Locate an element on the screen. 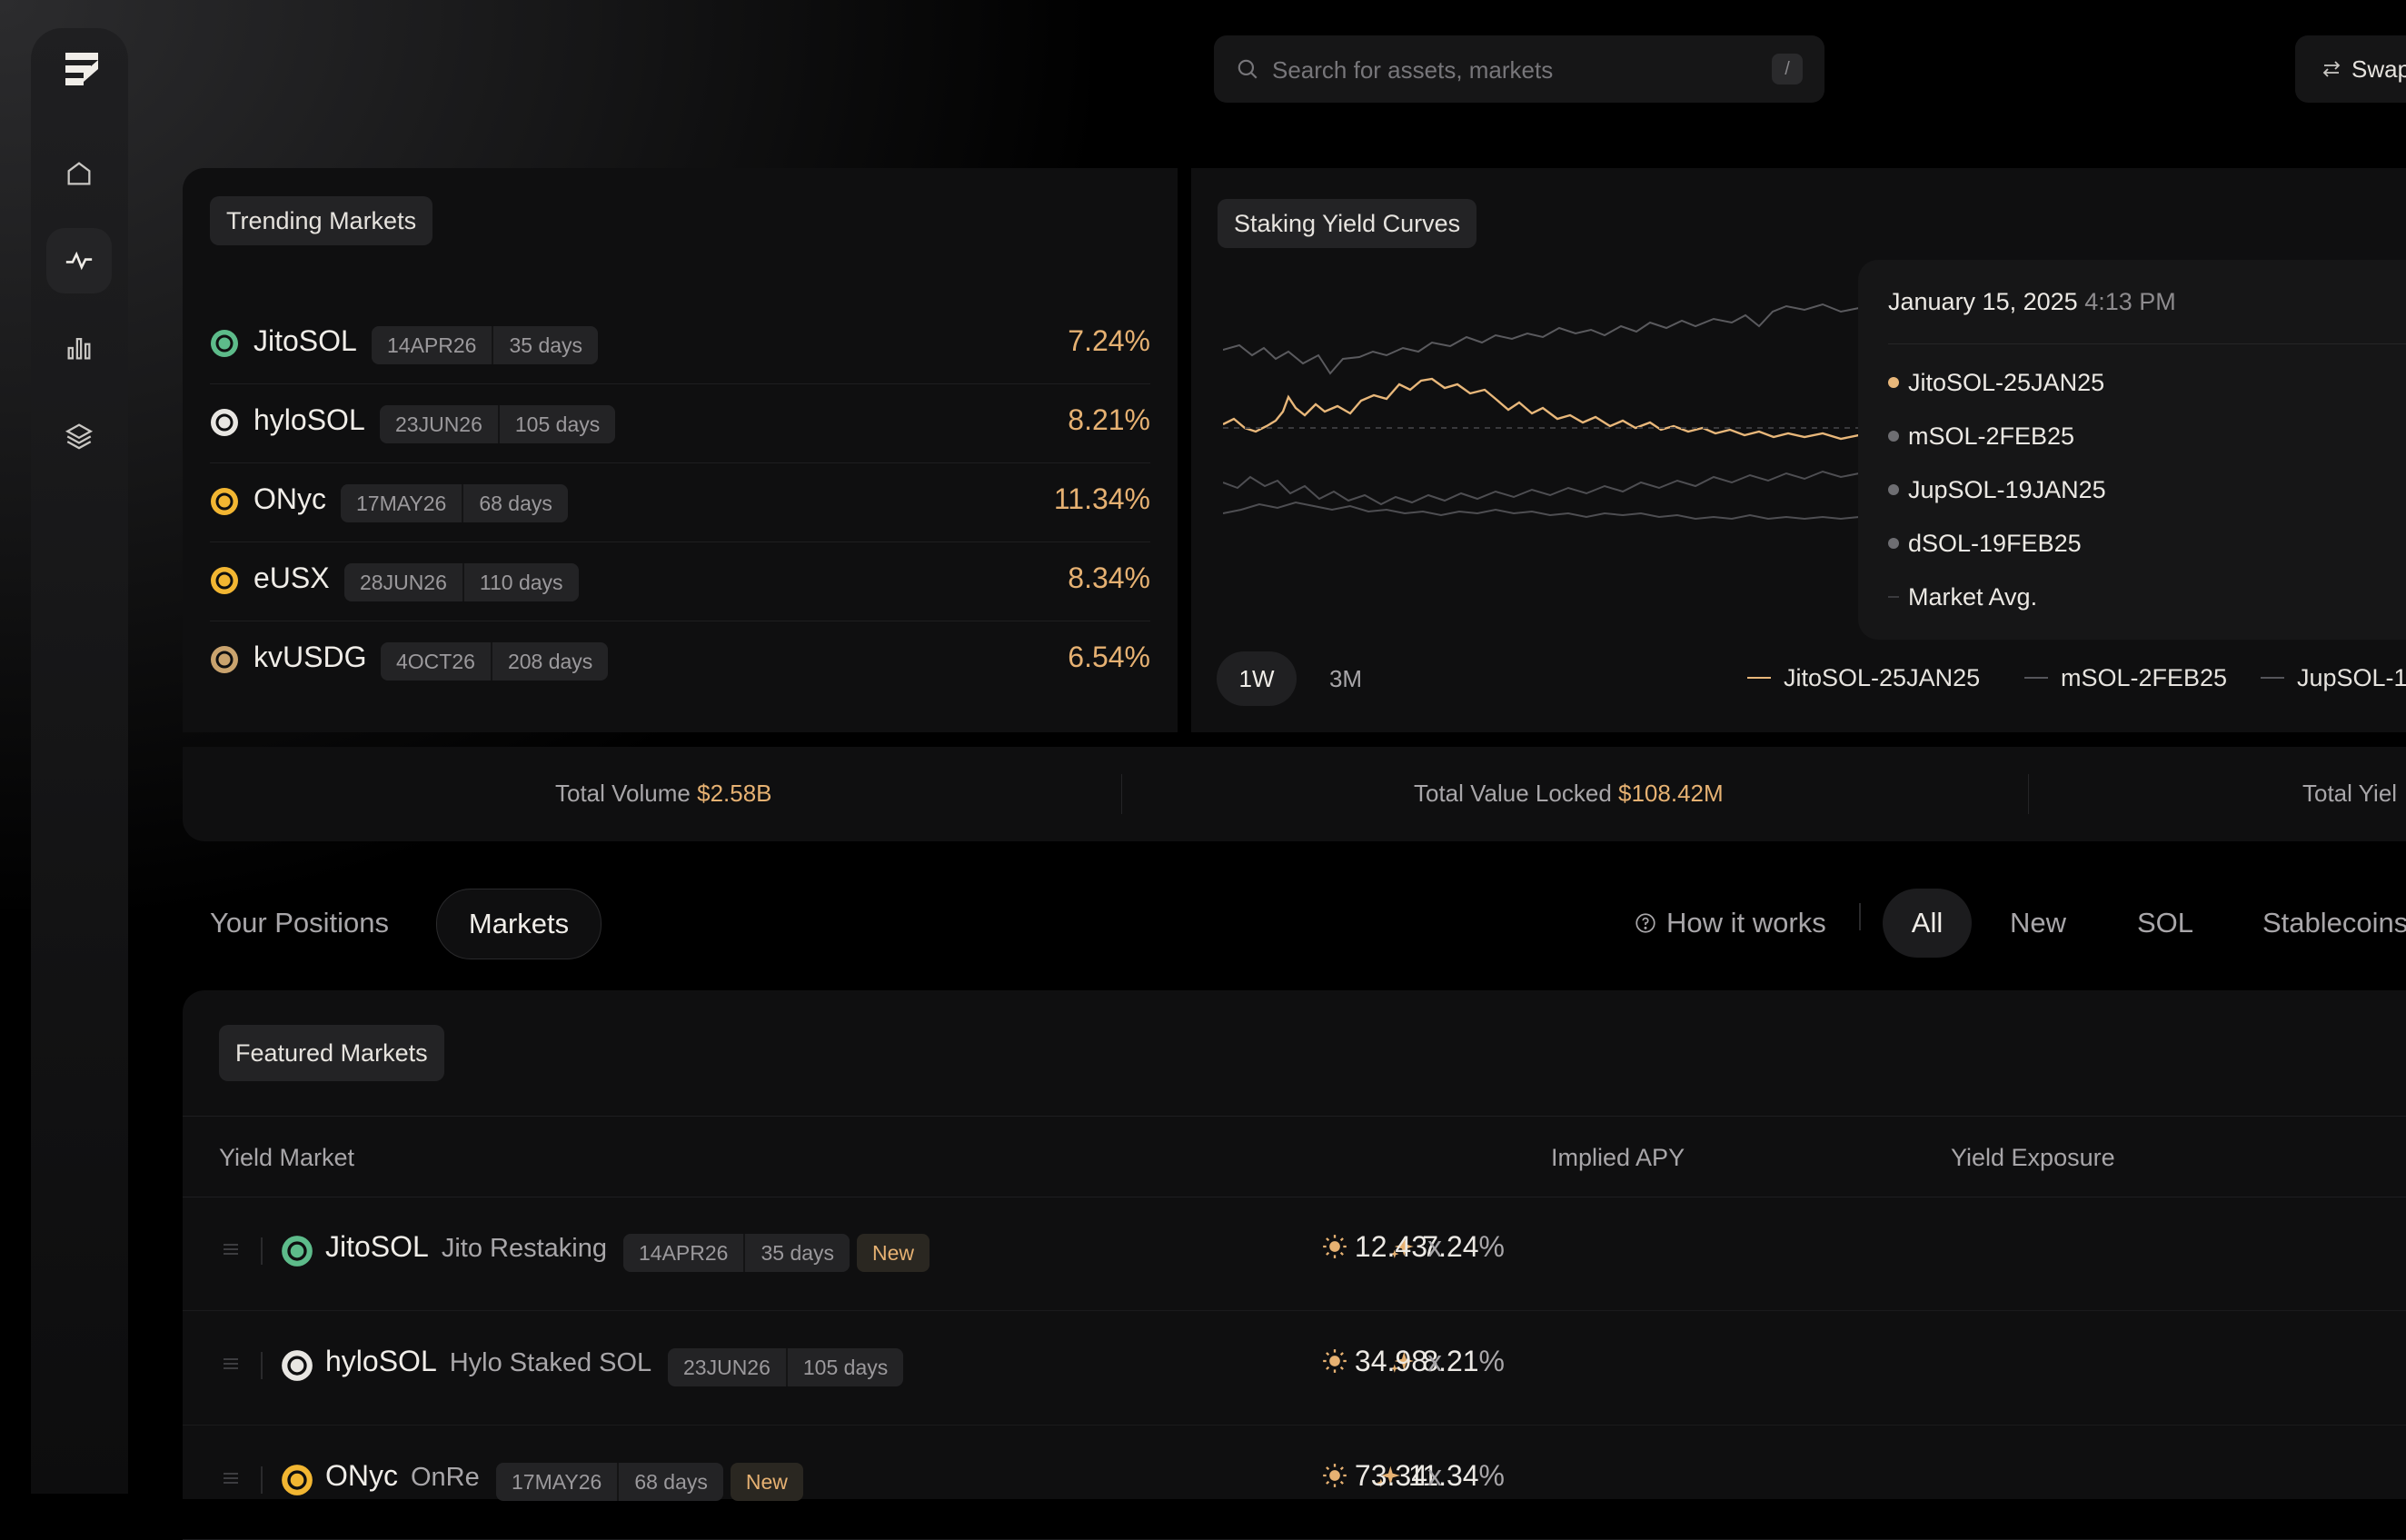 The image size is (2406, 1540). nav-analytics is located at coordinates (79, 348).